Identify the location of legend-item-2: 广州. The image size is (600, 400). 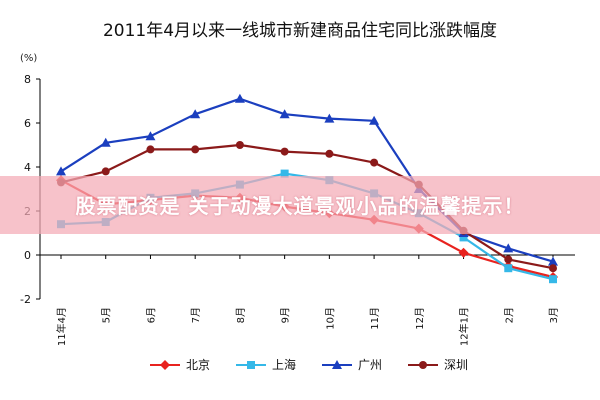
(352, 364).